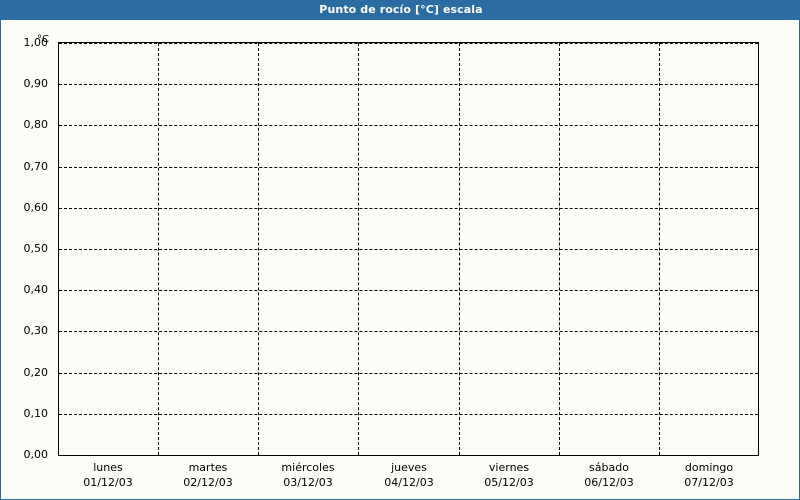 The image size is (800, 500). Describe the element at coordinates (108, 467) in the screenshot. I see `x-axis-tick-day: lunes` at that location.